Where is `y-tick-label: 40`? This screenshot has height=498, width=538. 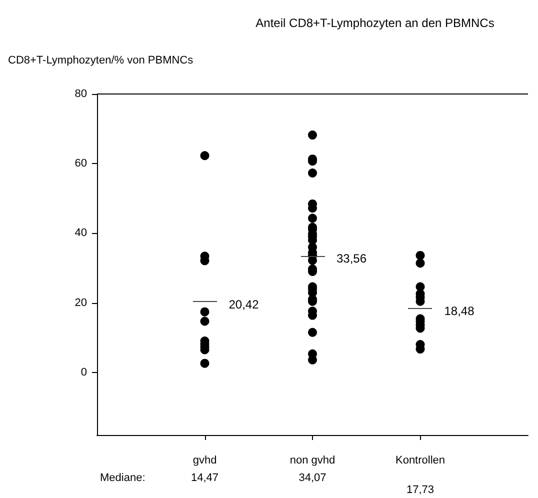
y-tick-label: 40 is located at coordinates (80, 233).